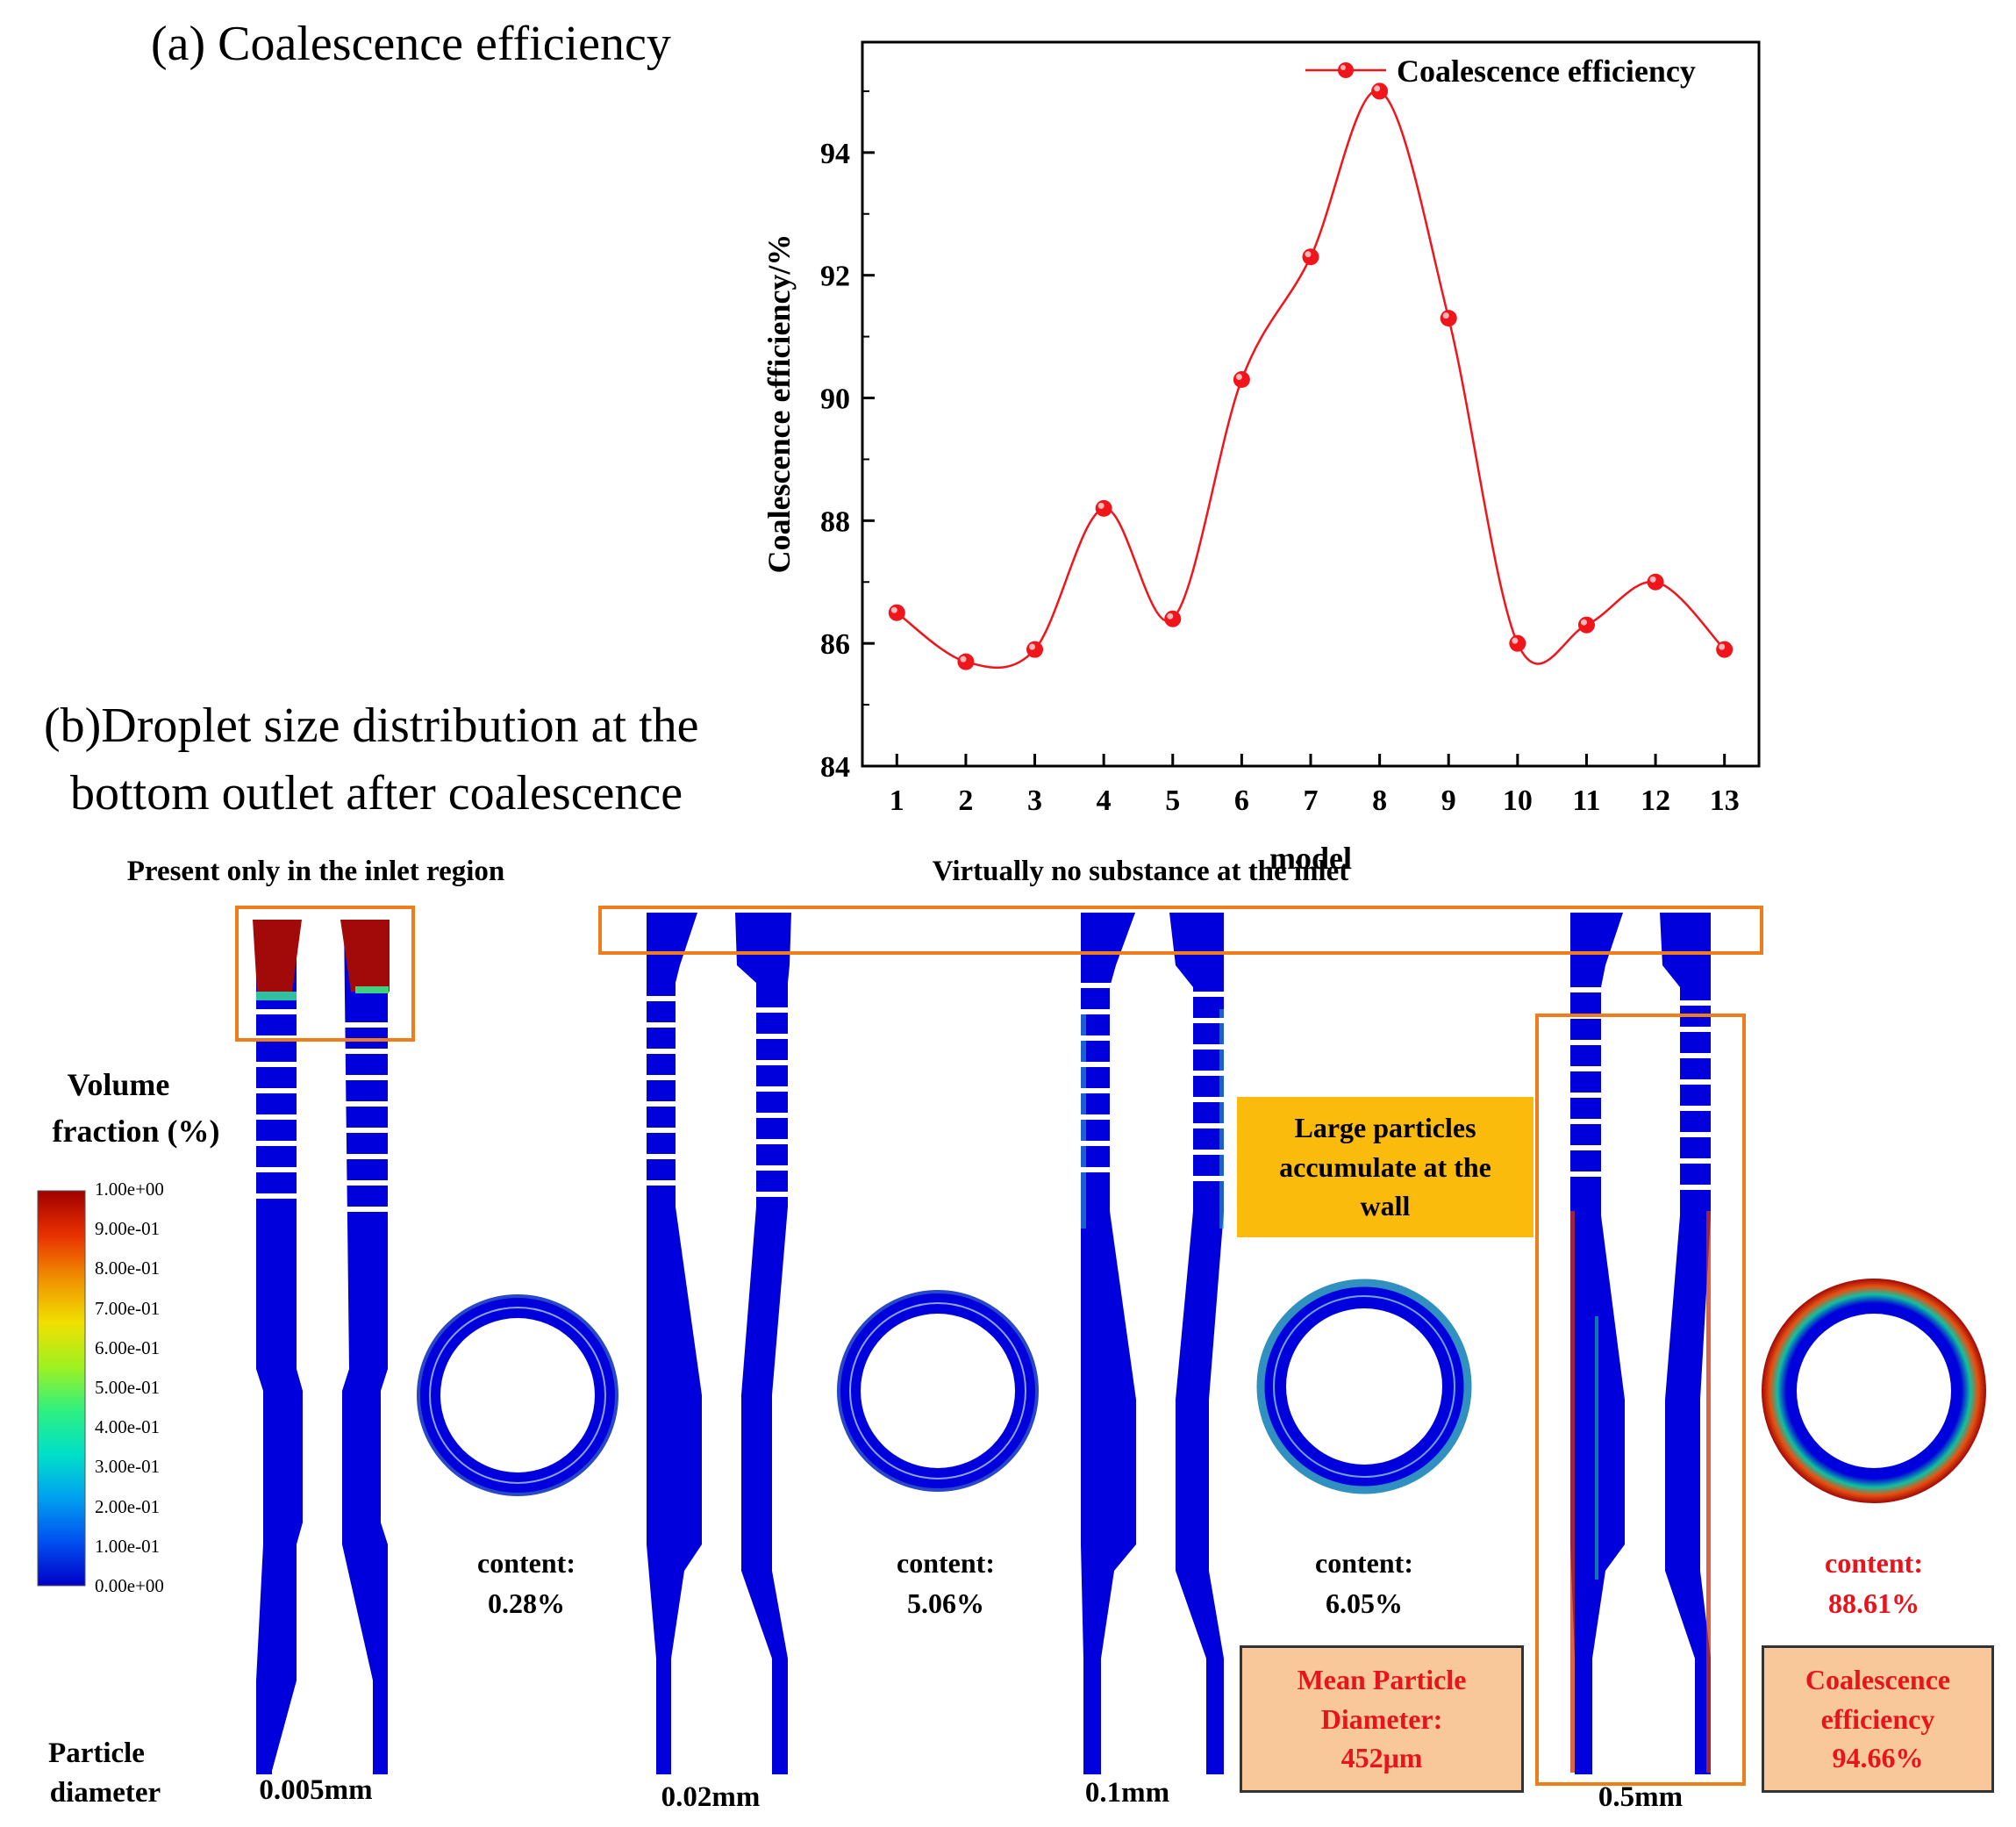 Image resolution: width=2016 pixels, height=1827 pixels. What do you see at coordinates (1725, 801) in the screenshot?
I see `x-tick-label: 13` at bounding box center [1725, 801].